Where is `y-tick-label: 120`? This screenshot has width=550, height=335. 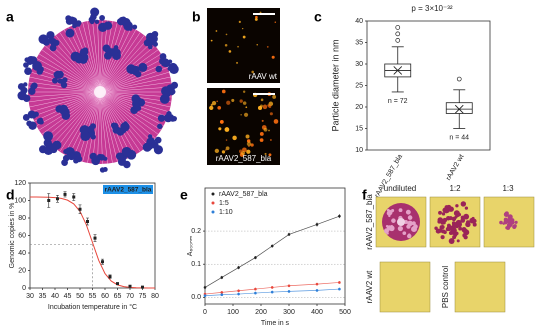
y-tick-label: 120 is located at coordinates (20, 183).